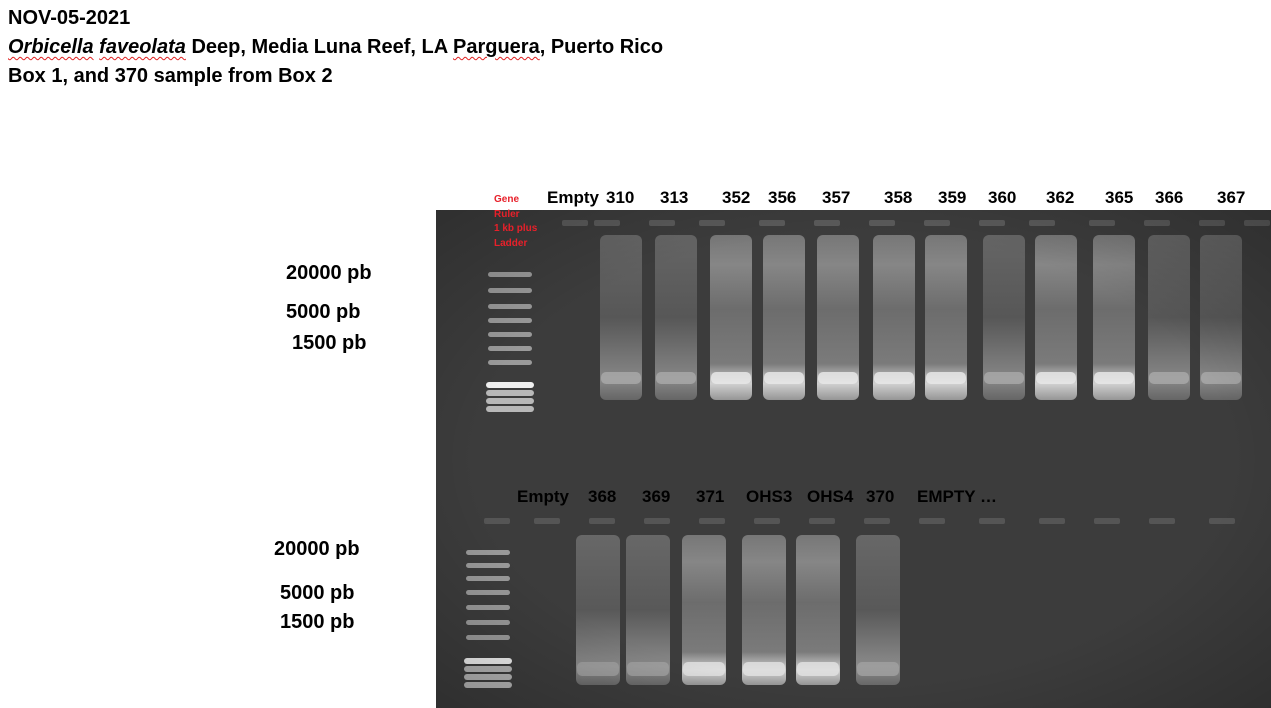 Image resolution: width=1271 pixels, height=708 pixels. I want to click on top-lane-label: 352, so click(736, 197).